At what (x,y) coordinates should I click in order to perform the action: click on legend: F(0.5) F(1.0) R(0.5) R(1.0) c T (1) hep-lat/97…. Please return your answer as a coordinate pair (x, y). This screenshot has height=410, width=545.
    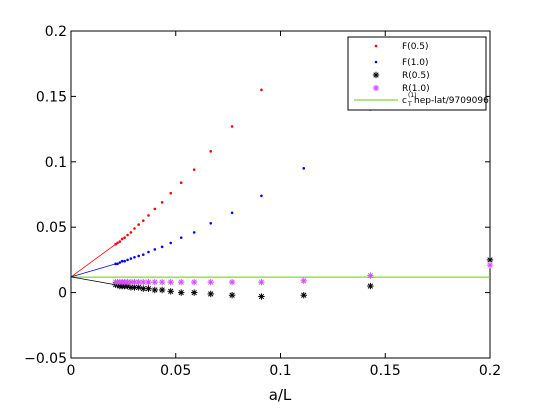
    Looking at the image, I should click on (418, 73).